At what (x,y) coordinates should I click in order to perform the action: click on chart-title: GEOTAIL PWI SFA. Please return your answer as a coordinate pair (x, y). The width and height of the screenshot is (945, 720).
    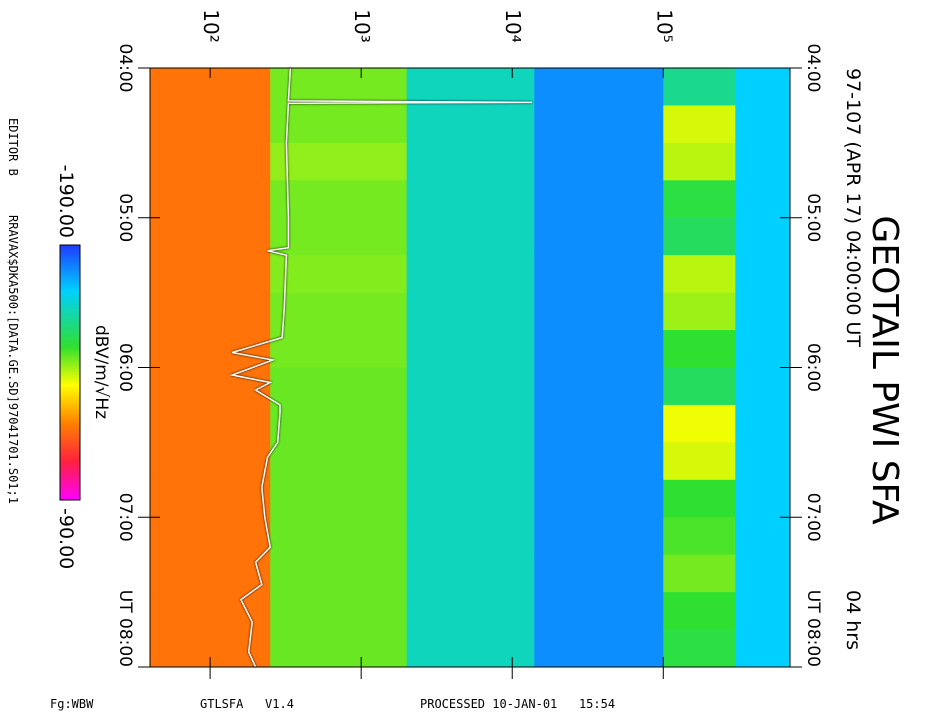
    Looking at the image, I should click on (884, 370).